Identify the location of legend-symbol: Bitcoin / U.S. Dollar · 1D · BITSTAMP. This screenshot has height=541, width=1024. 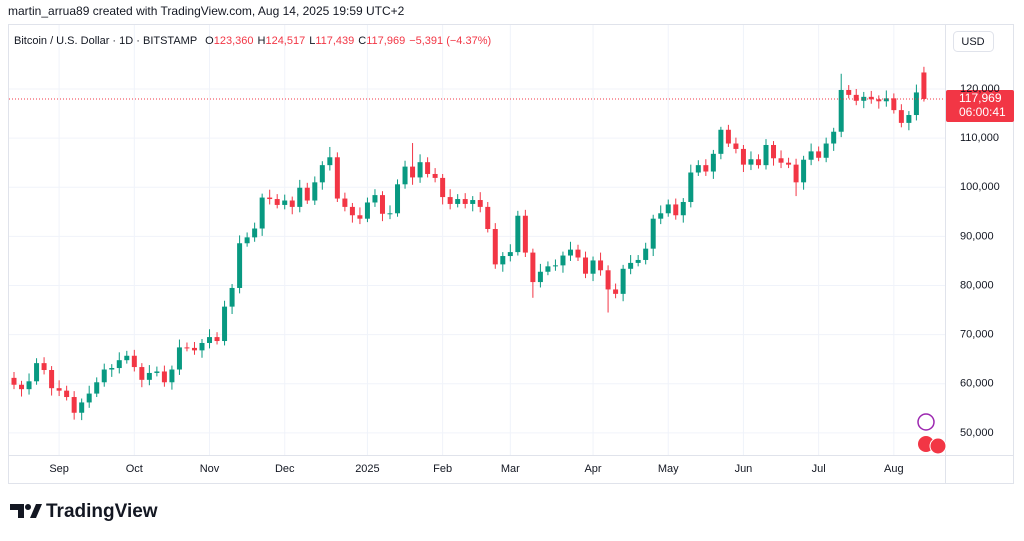
(105, 41).